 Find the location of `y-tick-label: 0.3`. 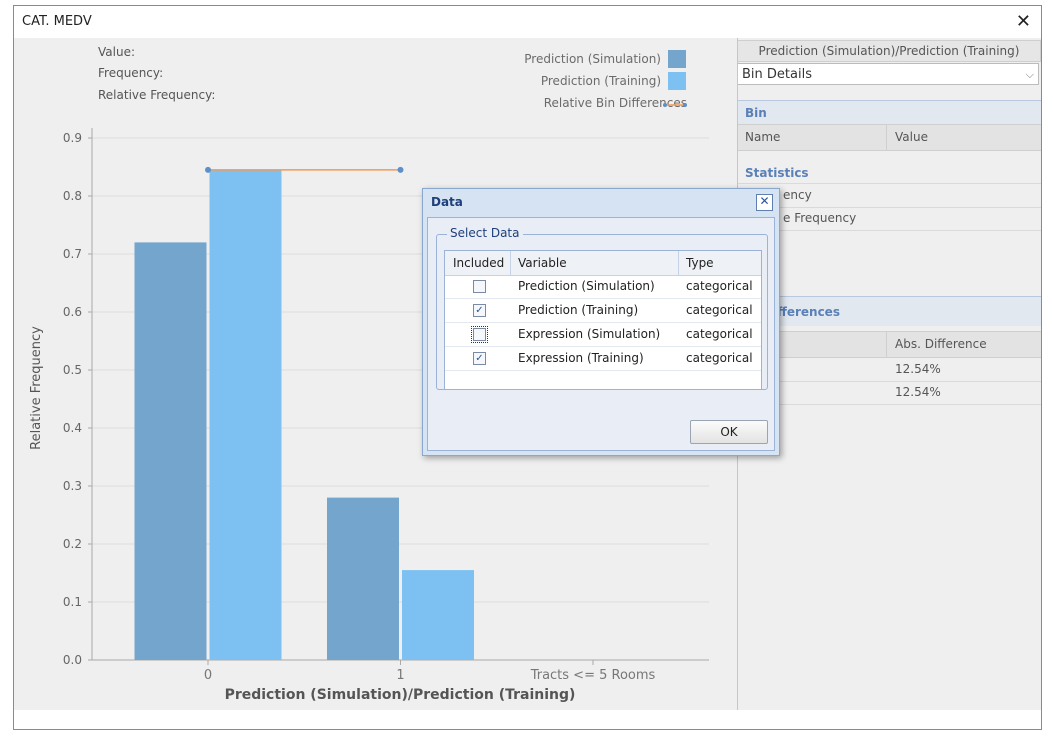

y-tick-label: 0.3 is located at coordinates (72, 486).